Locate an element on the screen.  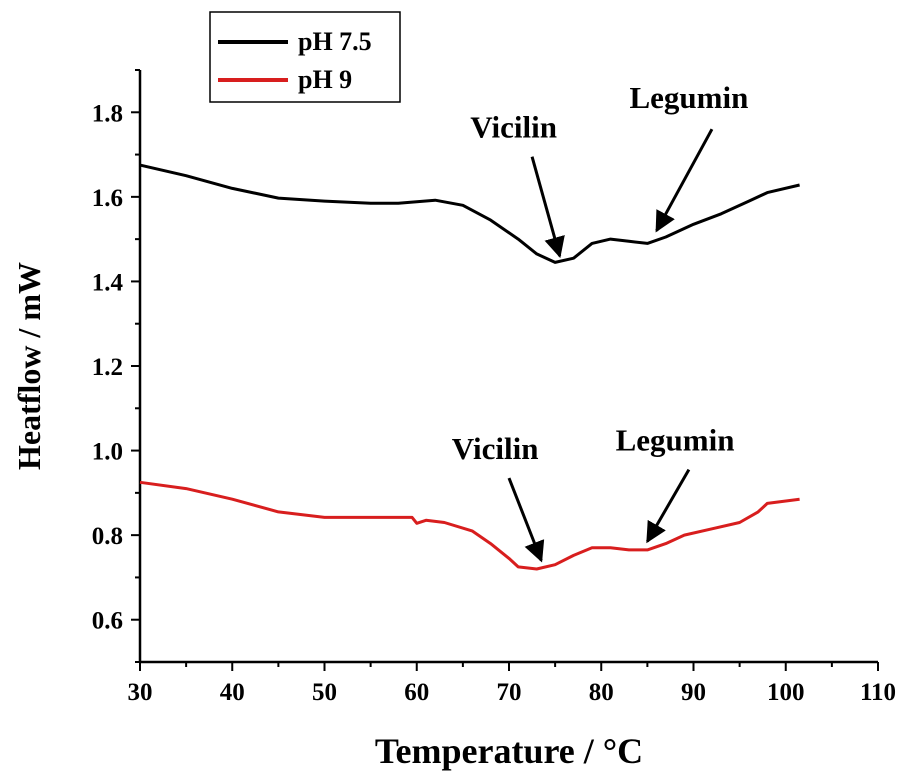
y-tick-label: 1.0 is located at coordinates (107, 452).